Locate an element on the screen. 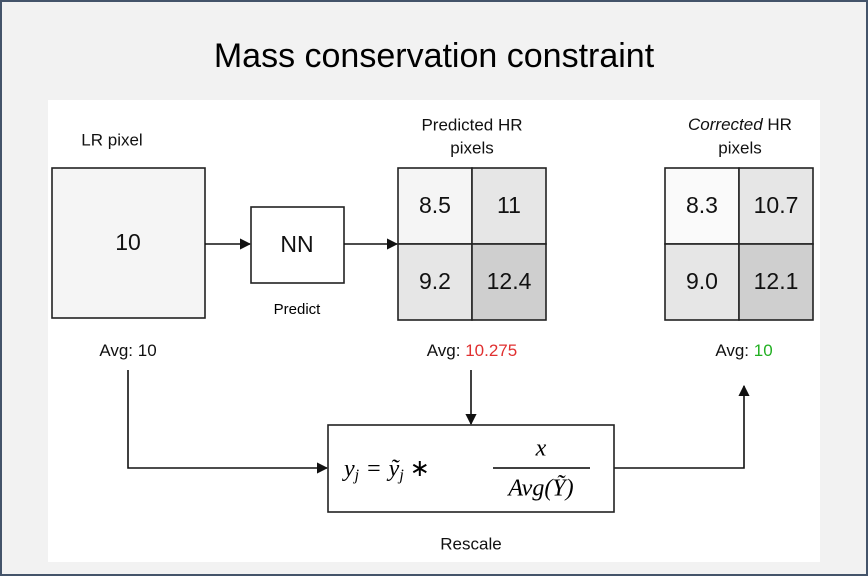  lr-label: LR pixel is located at coordinates (111, 139).